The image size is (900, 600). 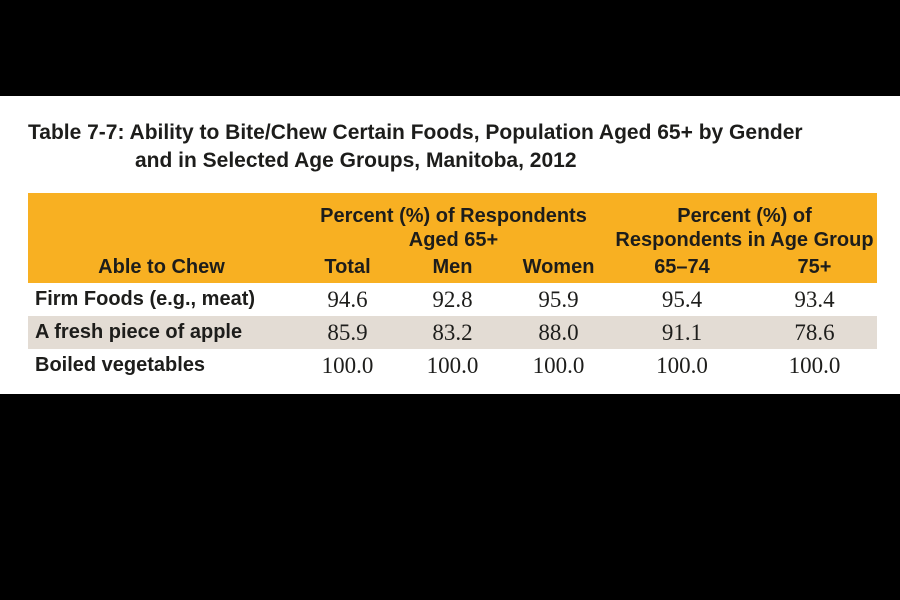 I want to click on group-header-aged-65: Percent (%) of Respondents Aged 65+, so click(x=453, y=222).